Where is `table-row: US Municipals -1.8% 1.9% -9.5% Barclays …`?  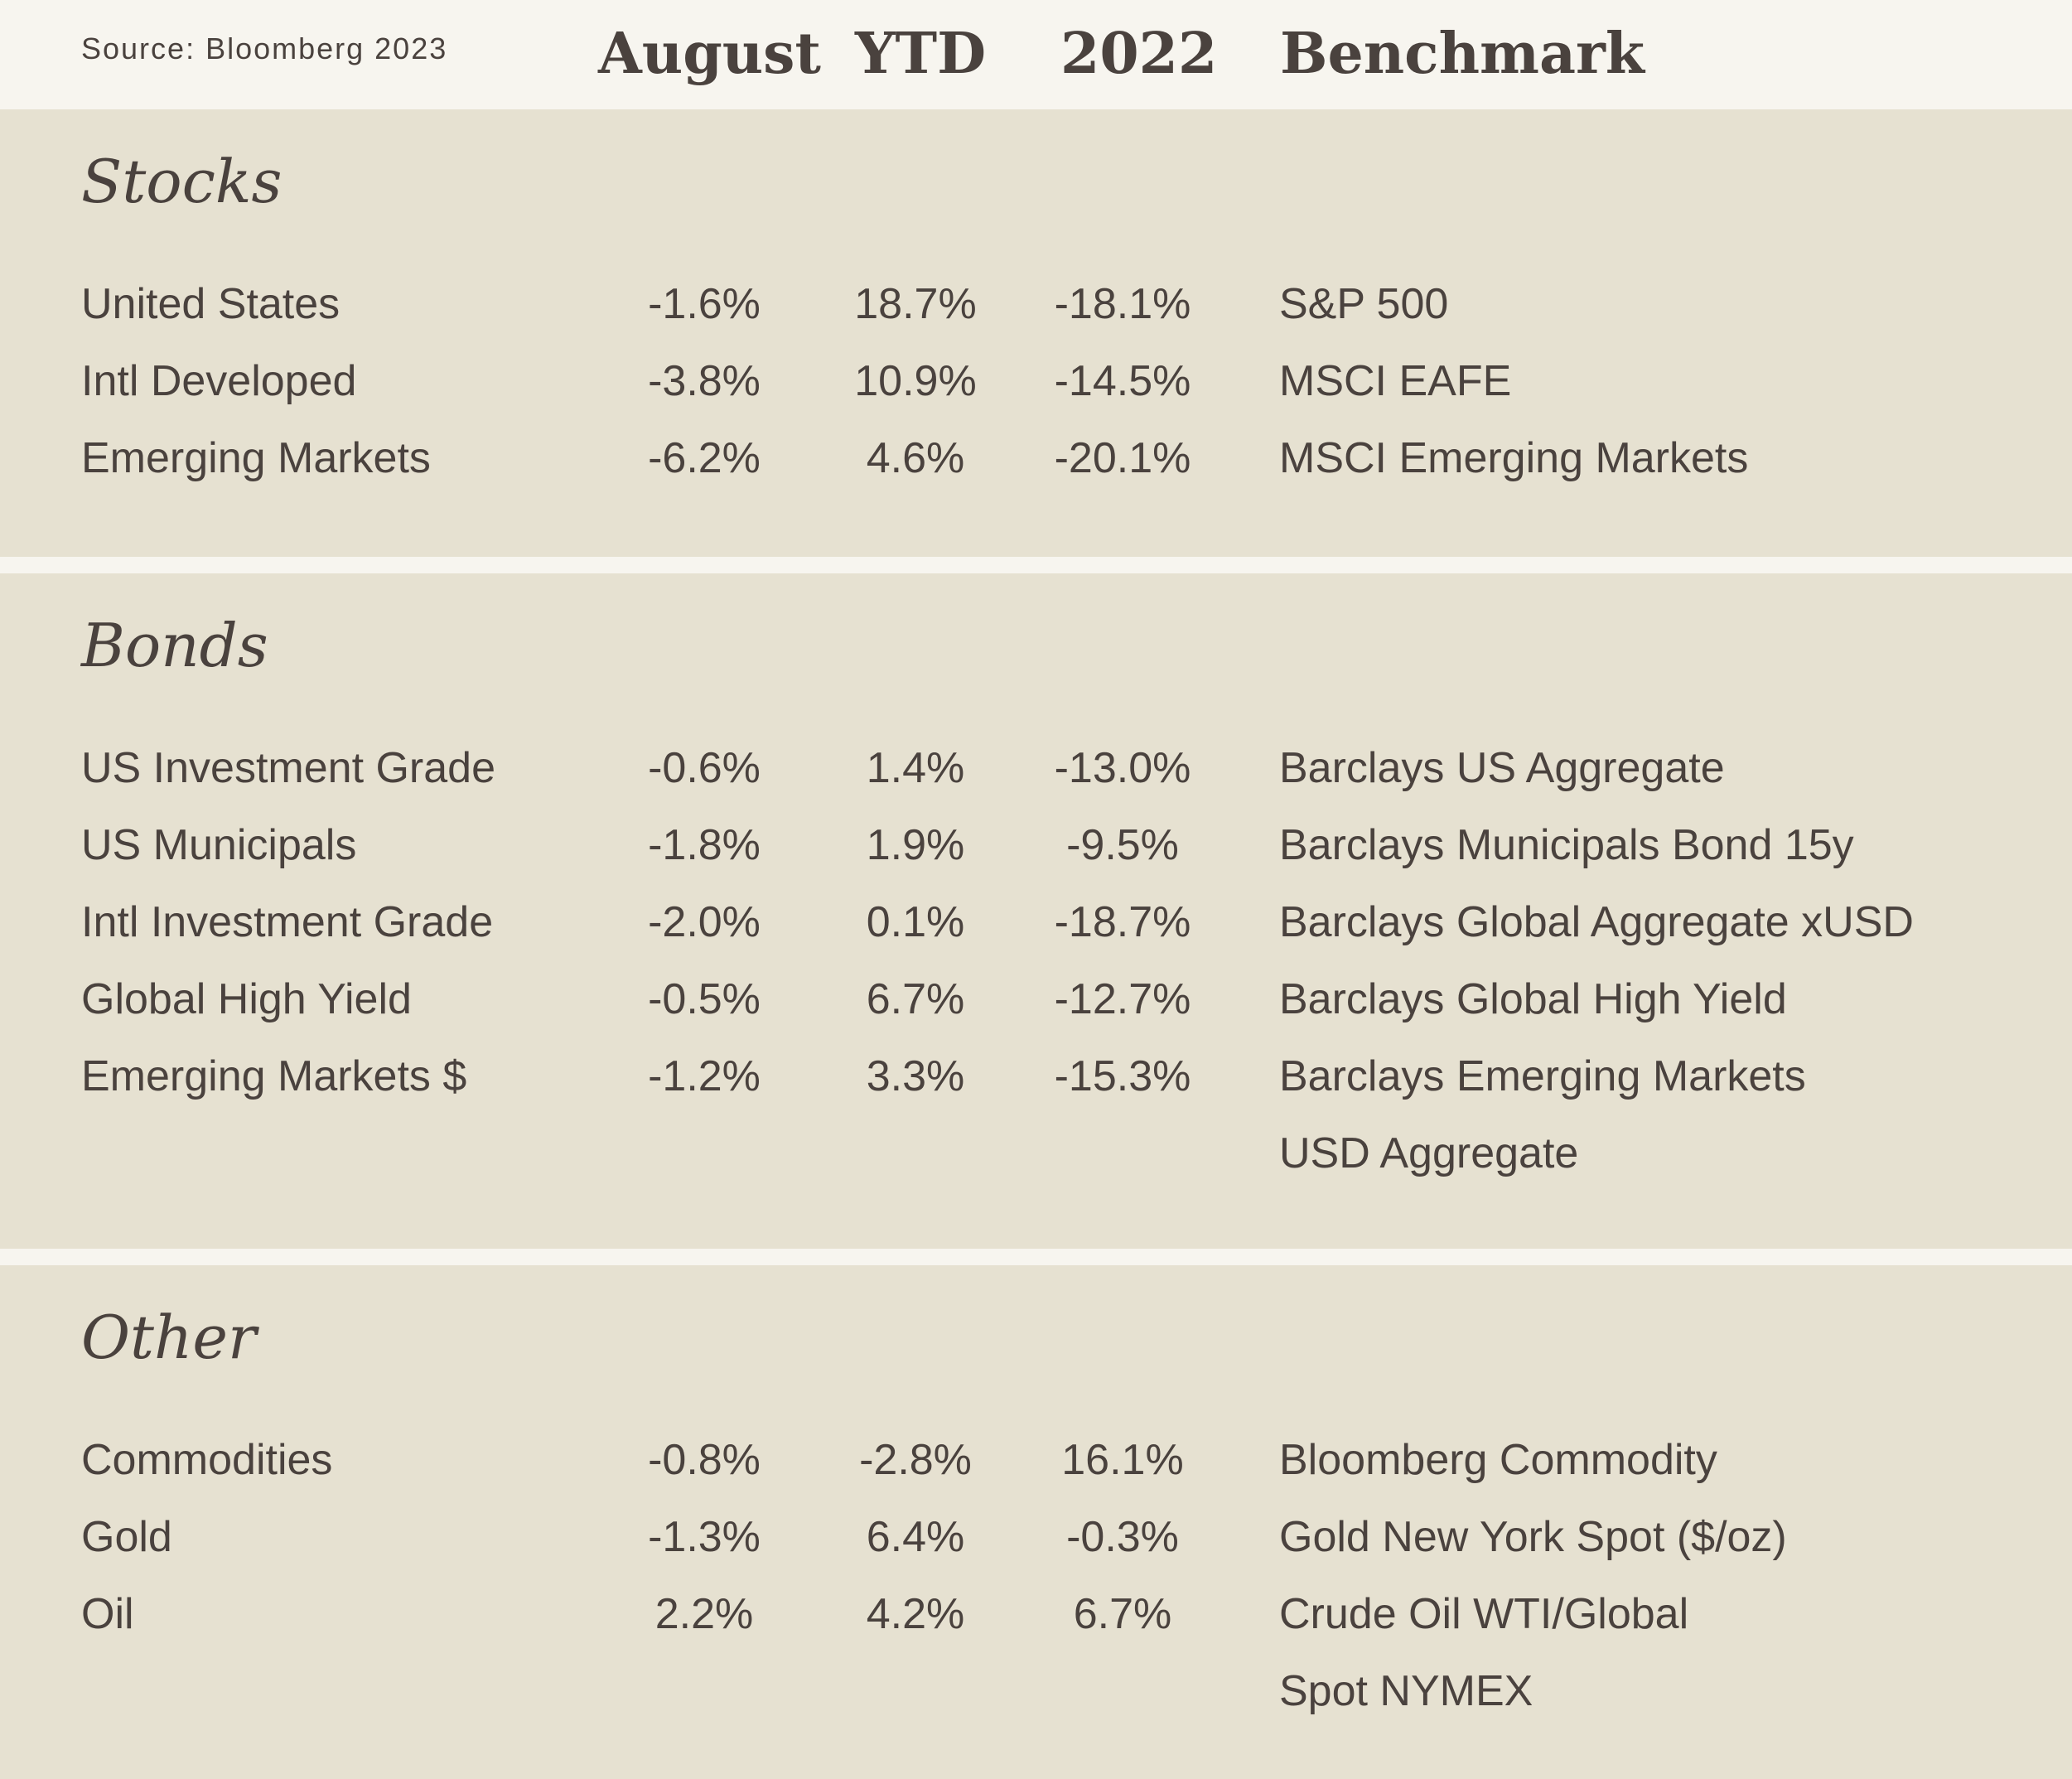 table-row: US Municipals -1.8% 1.9% -9.5% Barclays … is located at coordinates (1036, 845).